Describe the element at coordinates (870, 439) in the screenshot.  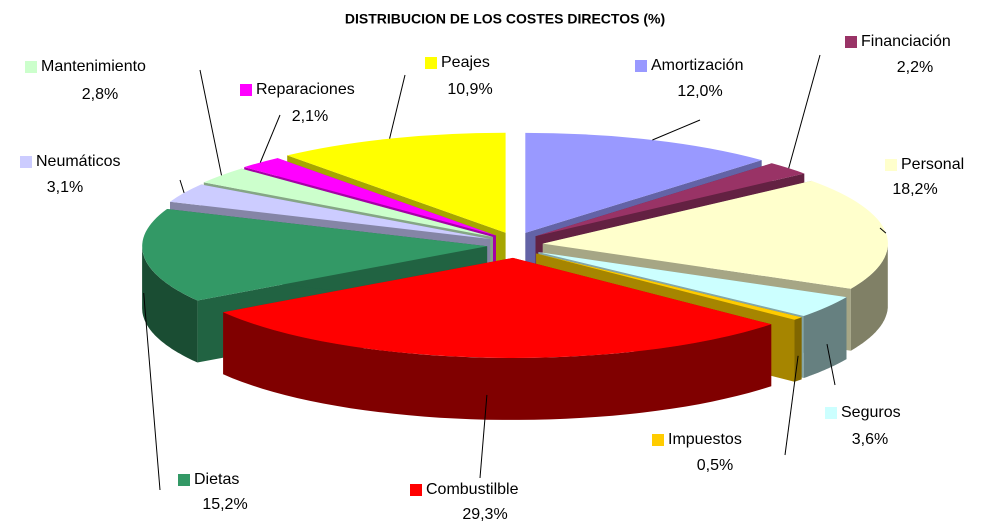
I see `value-label: 3,6%` at that location.